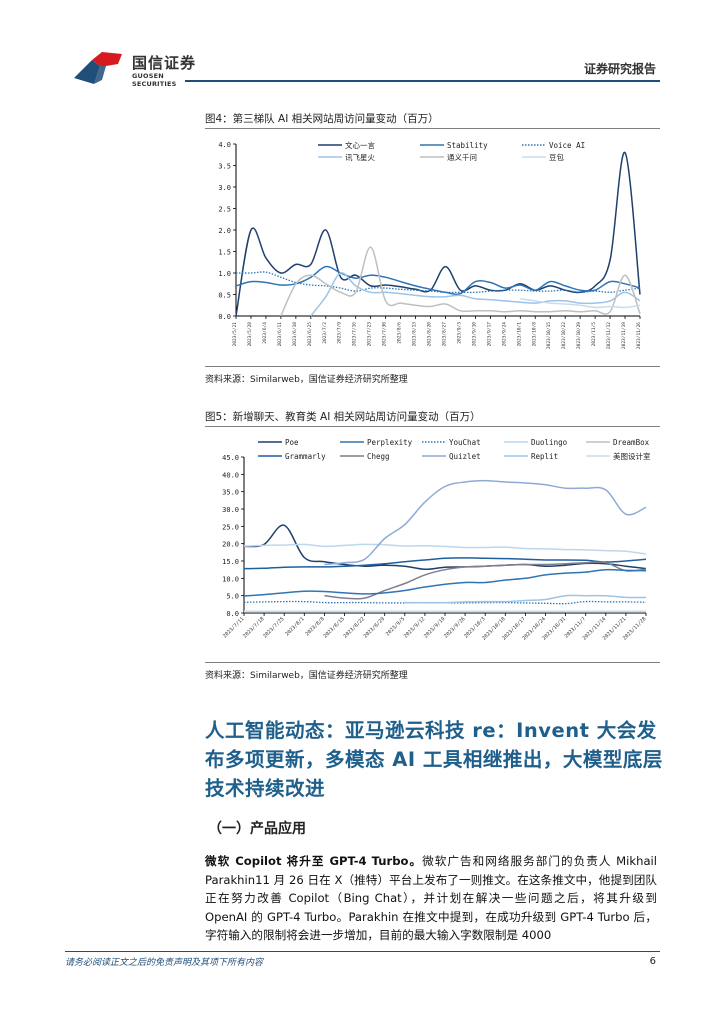  What do you see at coordinates (164, 963) in the screenshot?
I see `footer-disclaimer: 请务必阅读正文之后的免责声明及其项下所有内容` at bounding box center [164, 963].